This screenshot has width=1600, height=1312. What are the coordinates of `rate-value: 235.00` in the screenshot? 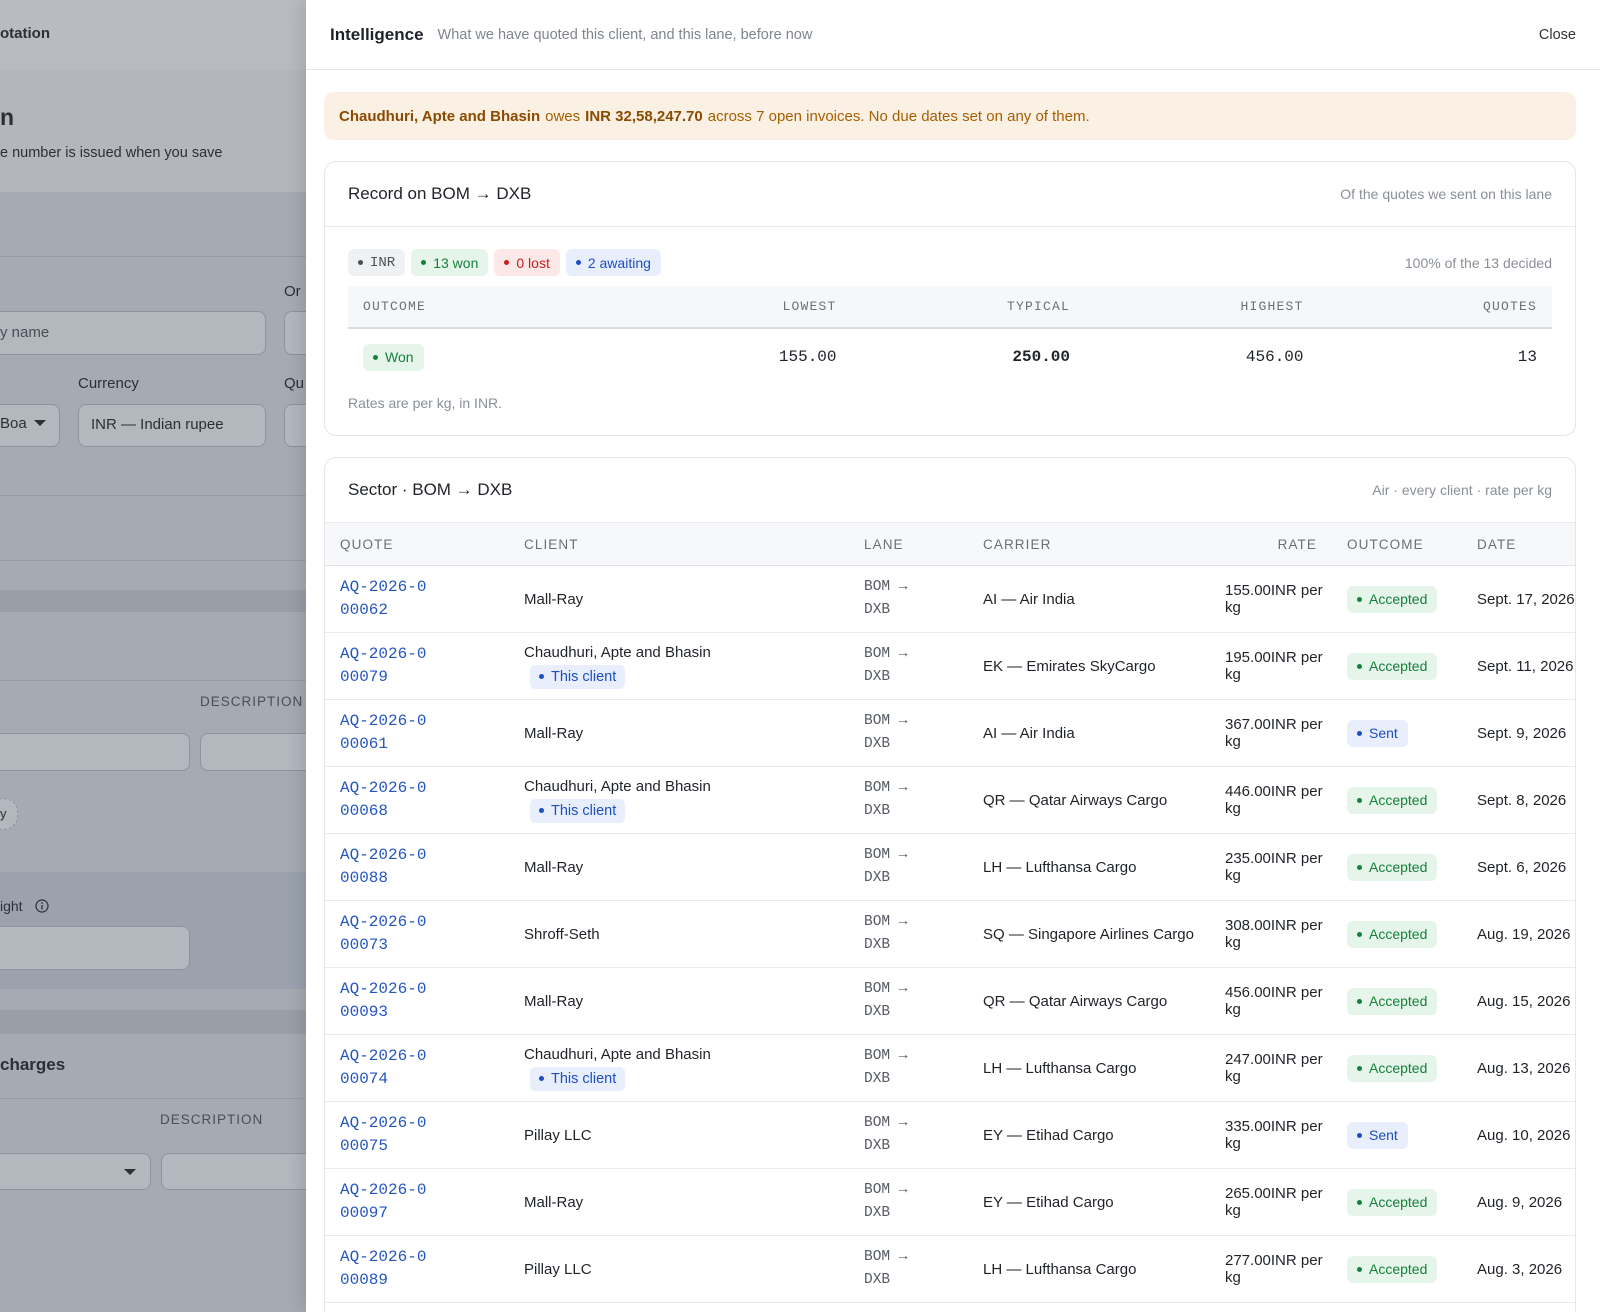 It's located at (1248, 858).